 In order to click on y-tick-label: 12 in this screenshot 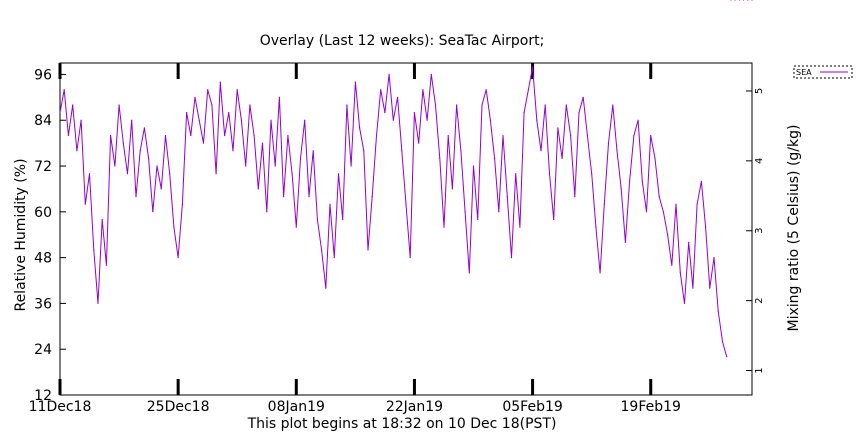, I will do `click(43, 396)`.